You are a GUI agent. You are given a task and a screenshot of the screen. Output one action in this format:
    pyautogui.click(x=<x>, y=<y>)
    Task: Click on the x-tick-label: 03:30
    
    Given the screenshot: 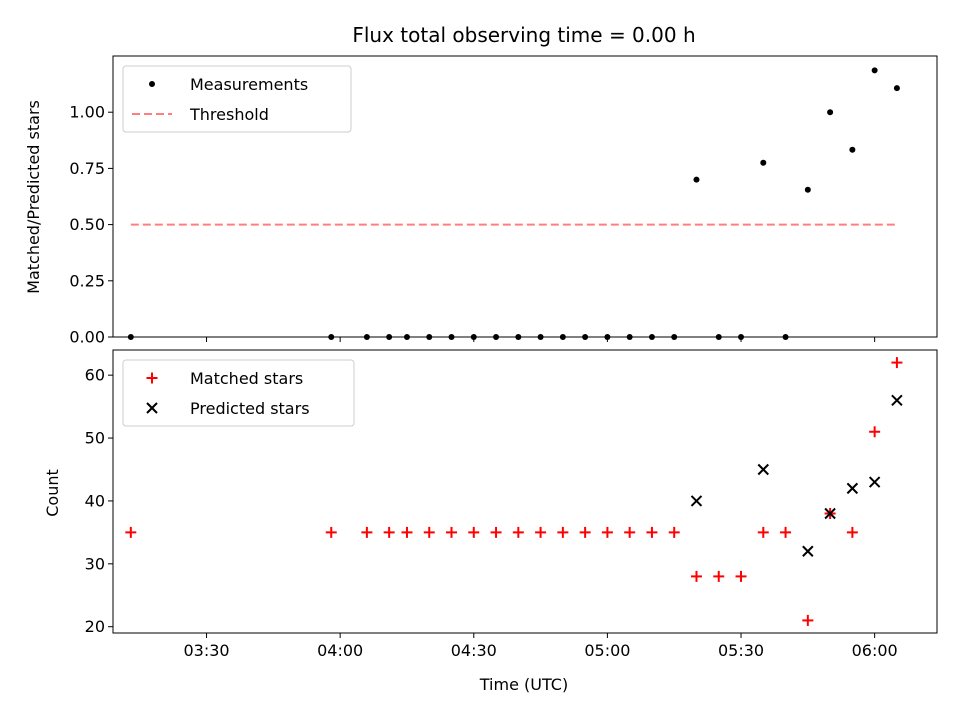 What is the action you would take?
    pyautogui.click(x=206, y=650)
    